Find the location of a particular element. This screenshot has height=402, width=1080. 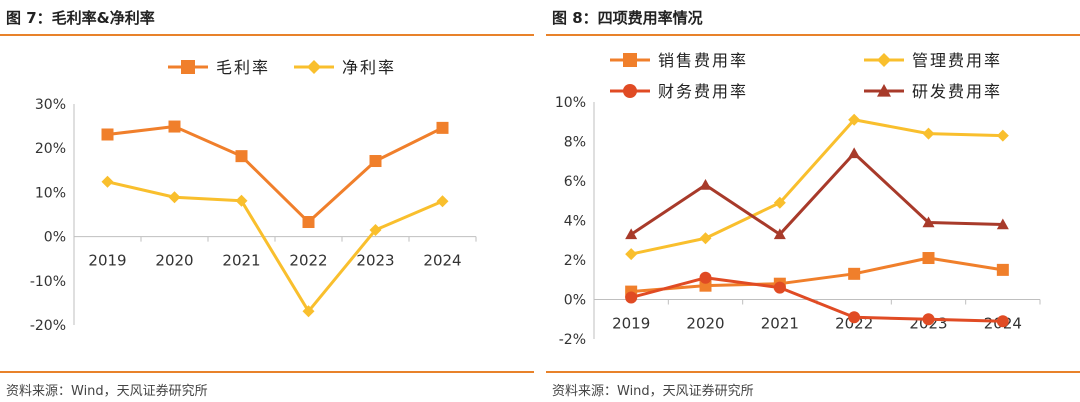

legend-label: 财务费用率 is located at coordinates (703, 91).